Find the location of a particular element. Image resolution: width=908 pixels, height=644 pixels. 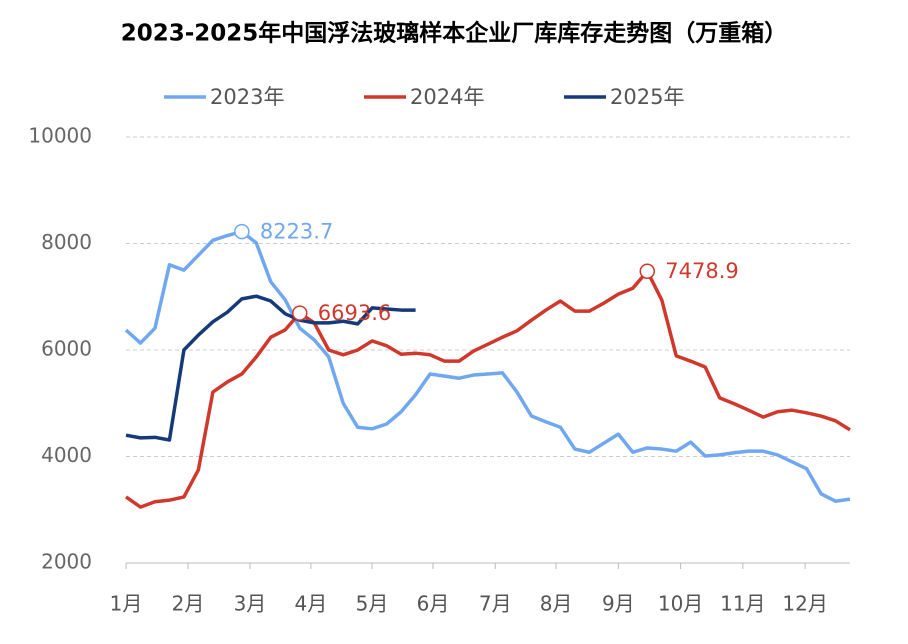

x-tick-label: 5月 is located at coordinates (372, 604).